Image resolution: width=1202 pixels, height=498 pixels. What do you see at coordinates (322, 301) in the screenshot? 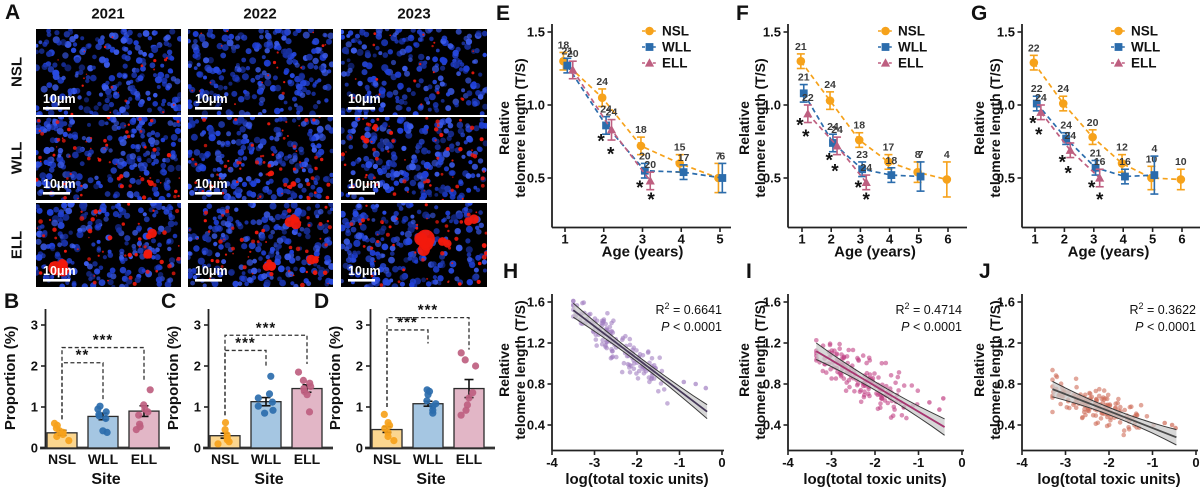
I see `panel-d-label: D` at bounding box center [322, 301].